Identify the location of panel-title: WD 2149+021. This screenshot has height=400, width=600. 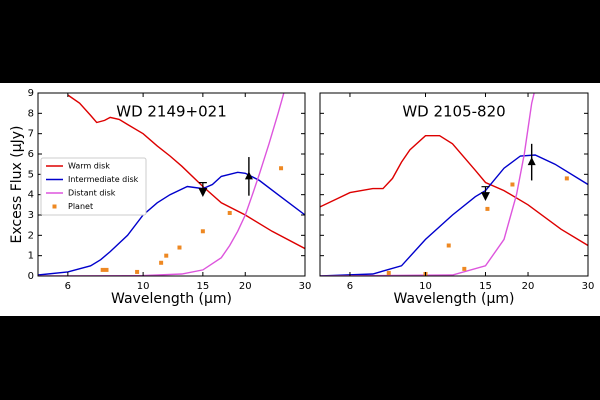
(171, 112).